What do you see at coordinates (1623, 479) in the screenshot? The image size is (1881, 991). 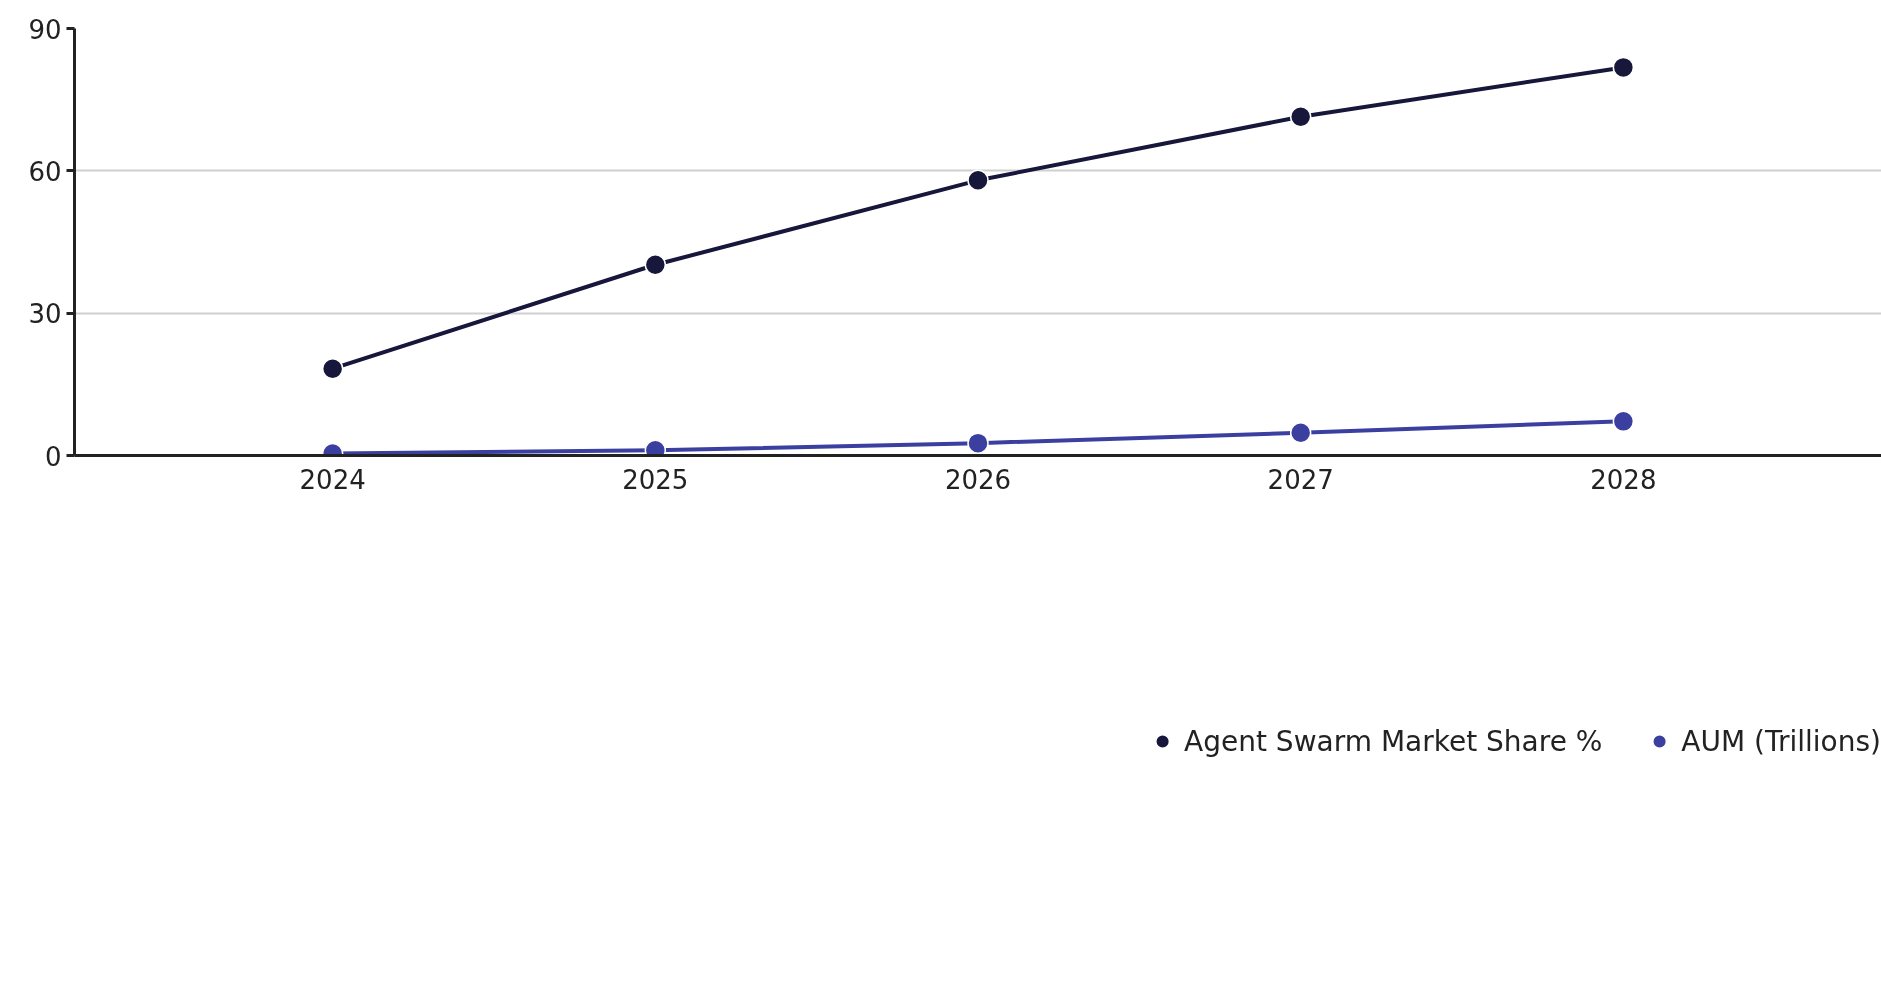 I see `x-tick-label: 2028` at bounding box center [1623, 479].